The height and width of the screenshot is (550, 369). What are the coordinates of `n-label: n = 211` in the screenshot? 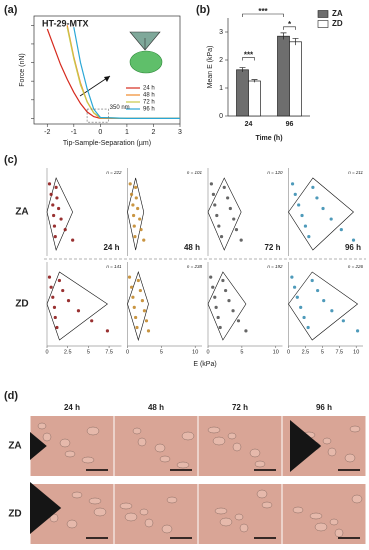 It's located at (355, 172).